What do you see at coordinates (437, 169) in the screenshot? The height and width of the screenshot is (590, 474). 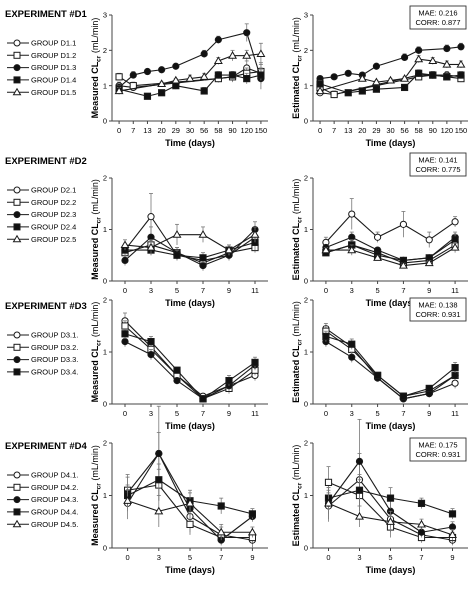 I see `stats-corr: CORR: 0.775` at bounding box center [437, 169].